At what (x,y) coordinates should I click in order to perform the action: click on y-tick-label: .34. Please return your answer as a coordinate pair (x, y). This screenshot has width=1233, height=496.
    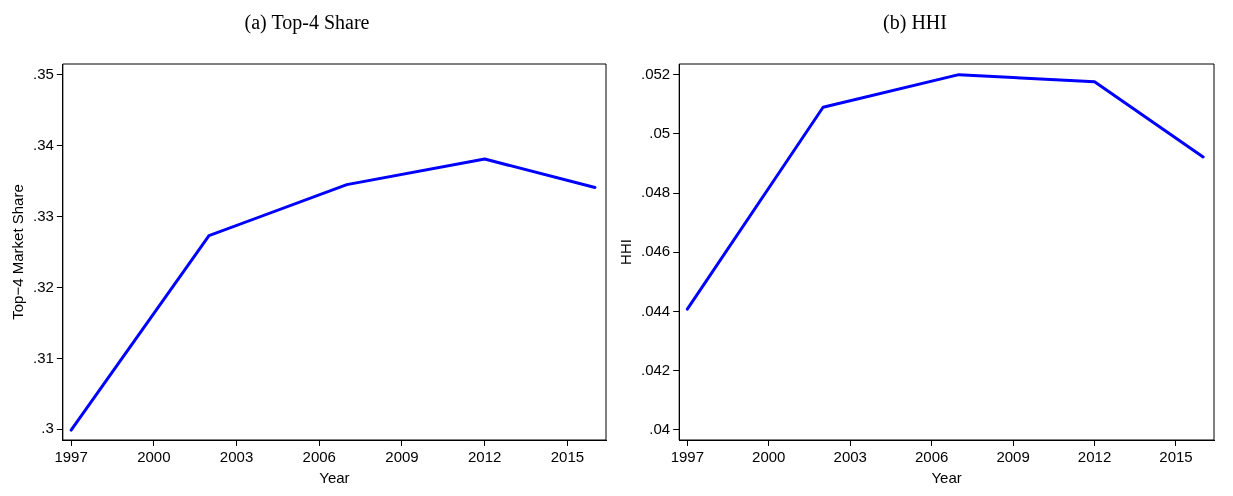
    Looking at the image, I should click on (43, 144).